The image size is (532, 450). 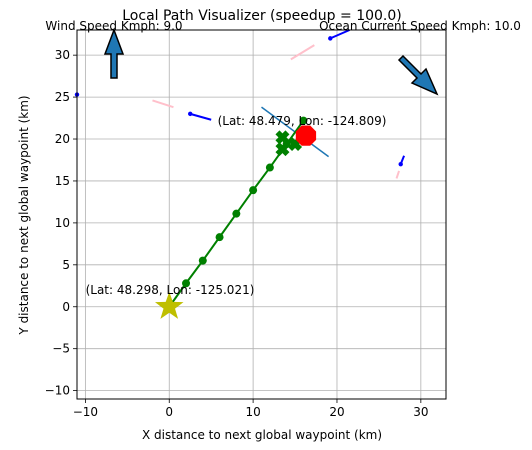 I want to click on x-tick-label: 0, so click(x=169, y=412).